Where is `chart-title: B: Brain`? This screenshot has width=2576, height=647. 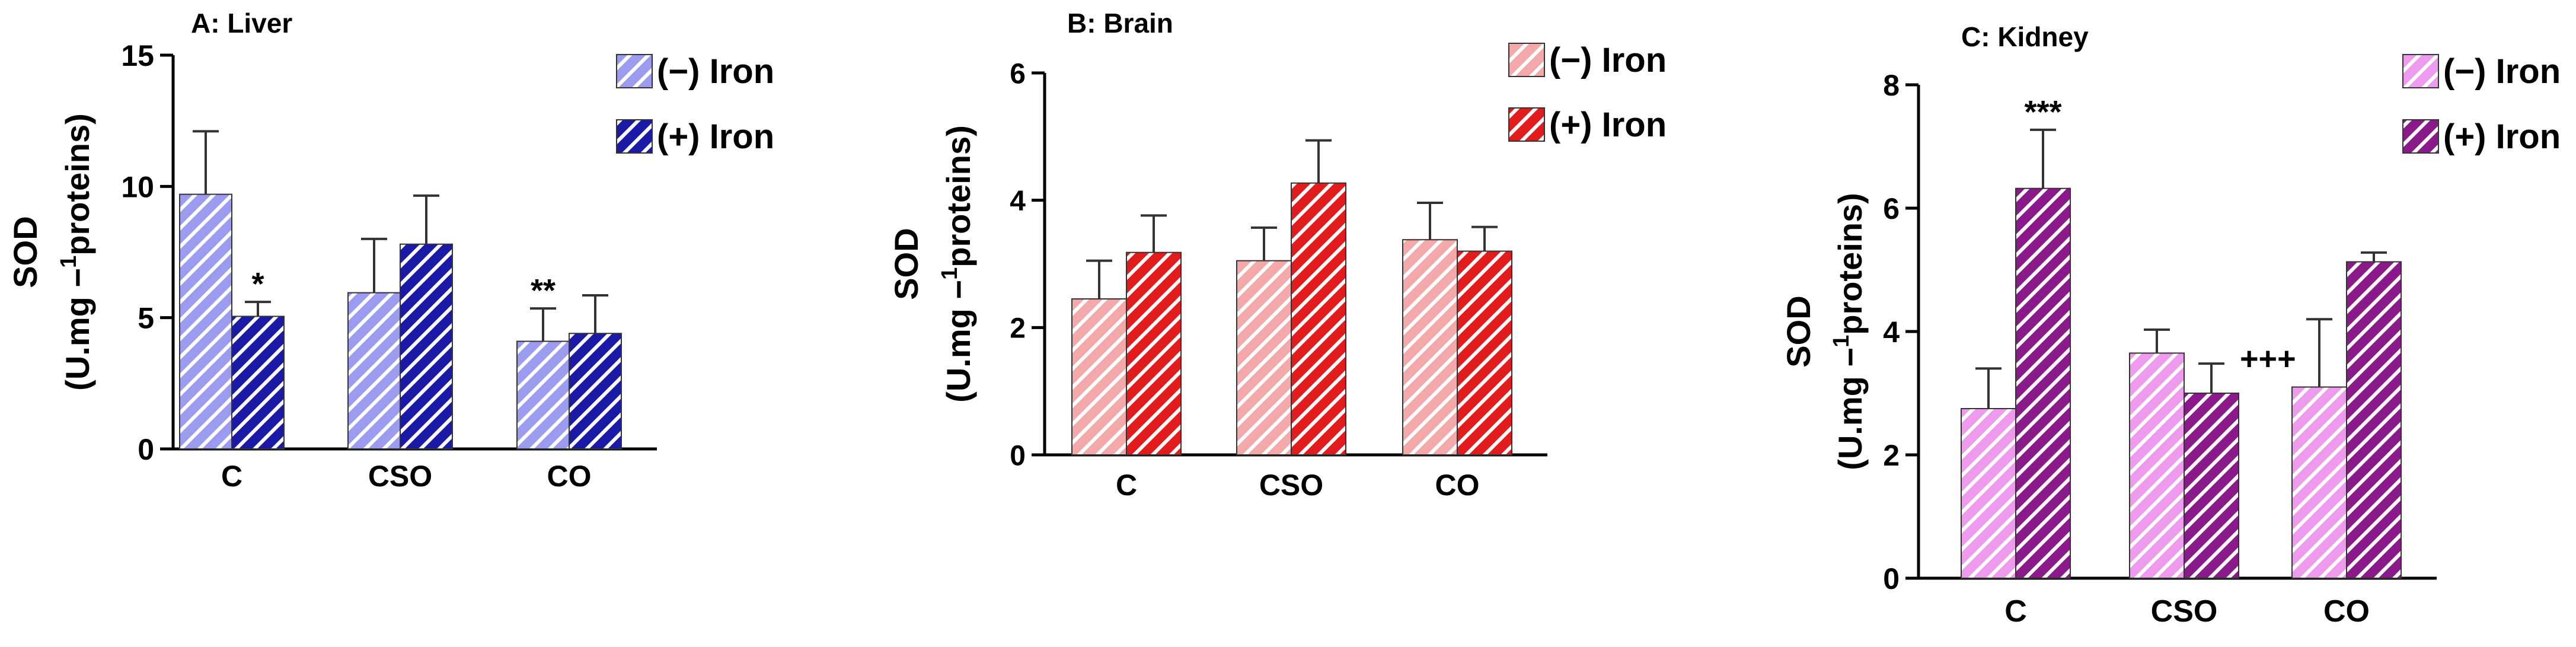
chart-title: B: Brain is located at coordinates (1120, 23).